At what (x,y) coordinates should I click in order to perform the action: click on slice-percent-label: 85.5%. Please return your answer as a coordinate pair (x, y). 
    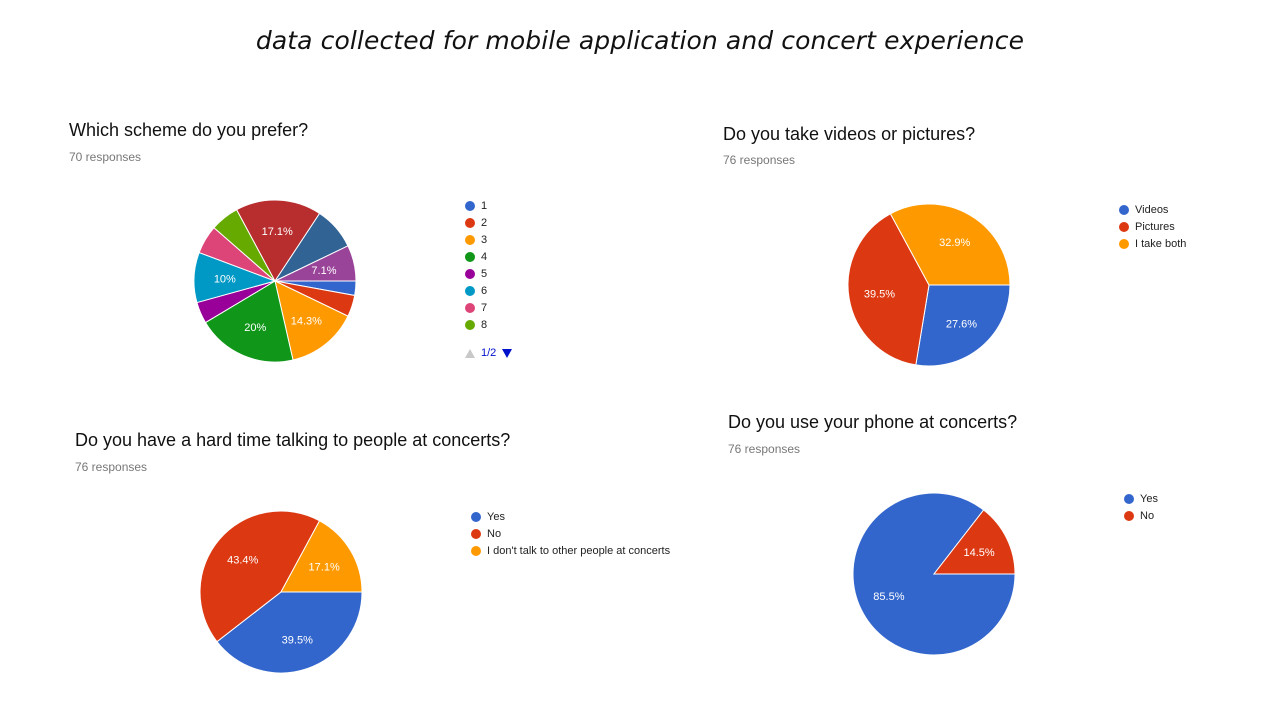
    Looking at the image, I should click on (888, 597).